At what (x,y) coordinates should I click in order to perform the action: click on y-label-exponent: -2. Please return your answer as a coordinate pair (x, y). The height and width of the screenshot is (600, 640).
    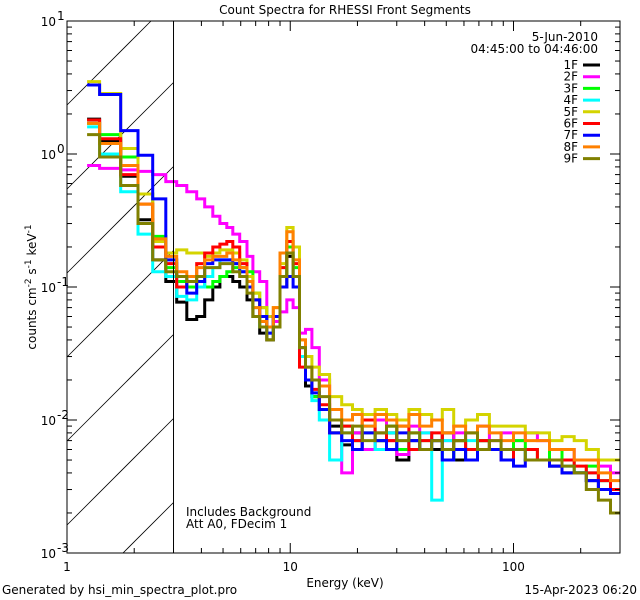
    Looking at the image, I should click on (29, 282).